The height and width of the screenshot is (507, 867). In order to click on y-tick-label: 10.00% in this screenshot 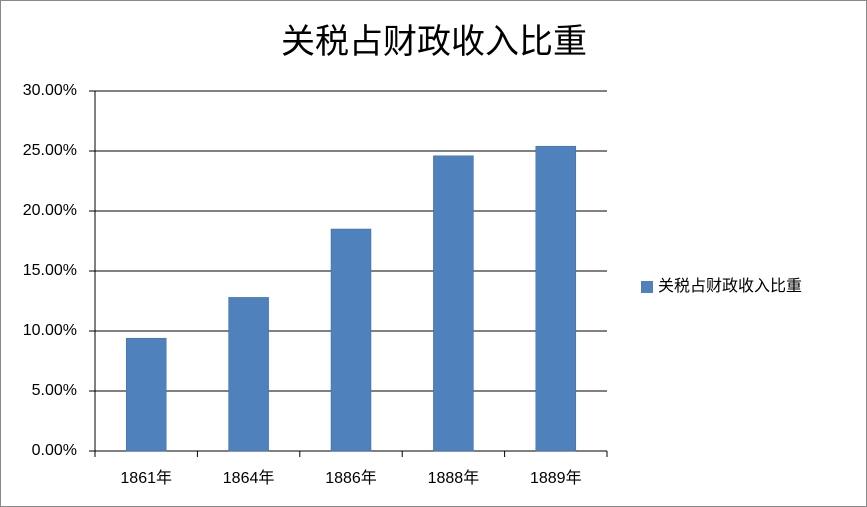, I will do `click(50, 330)`.